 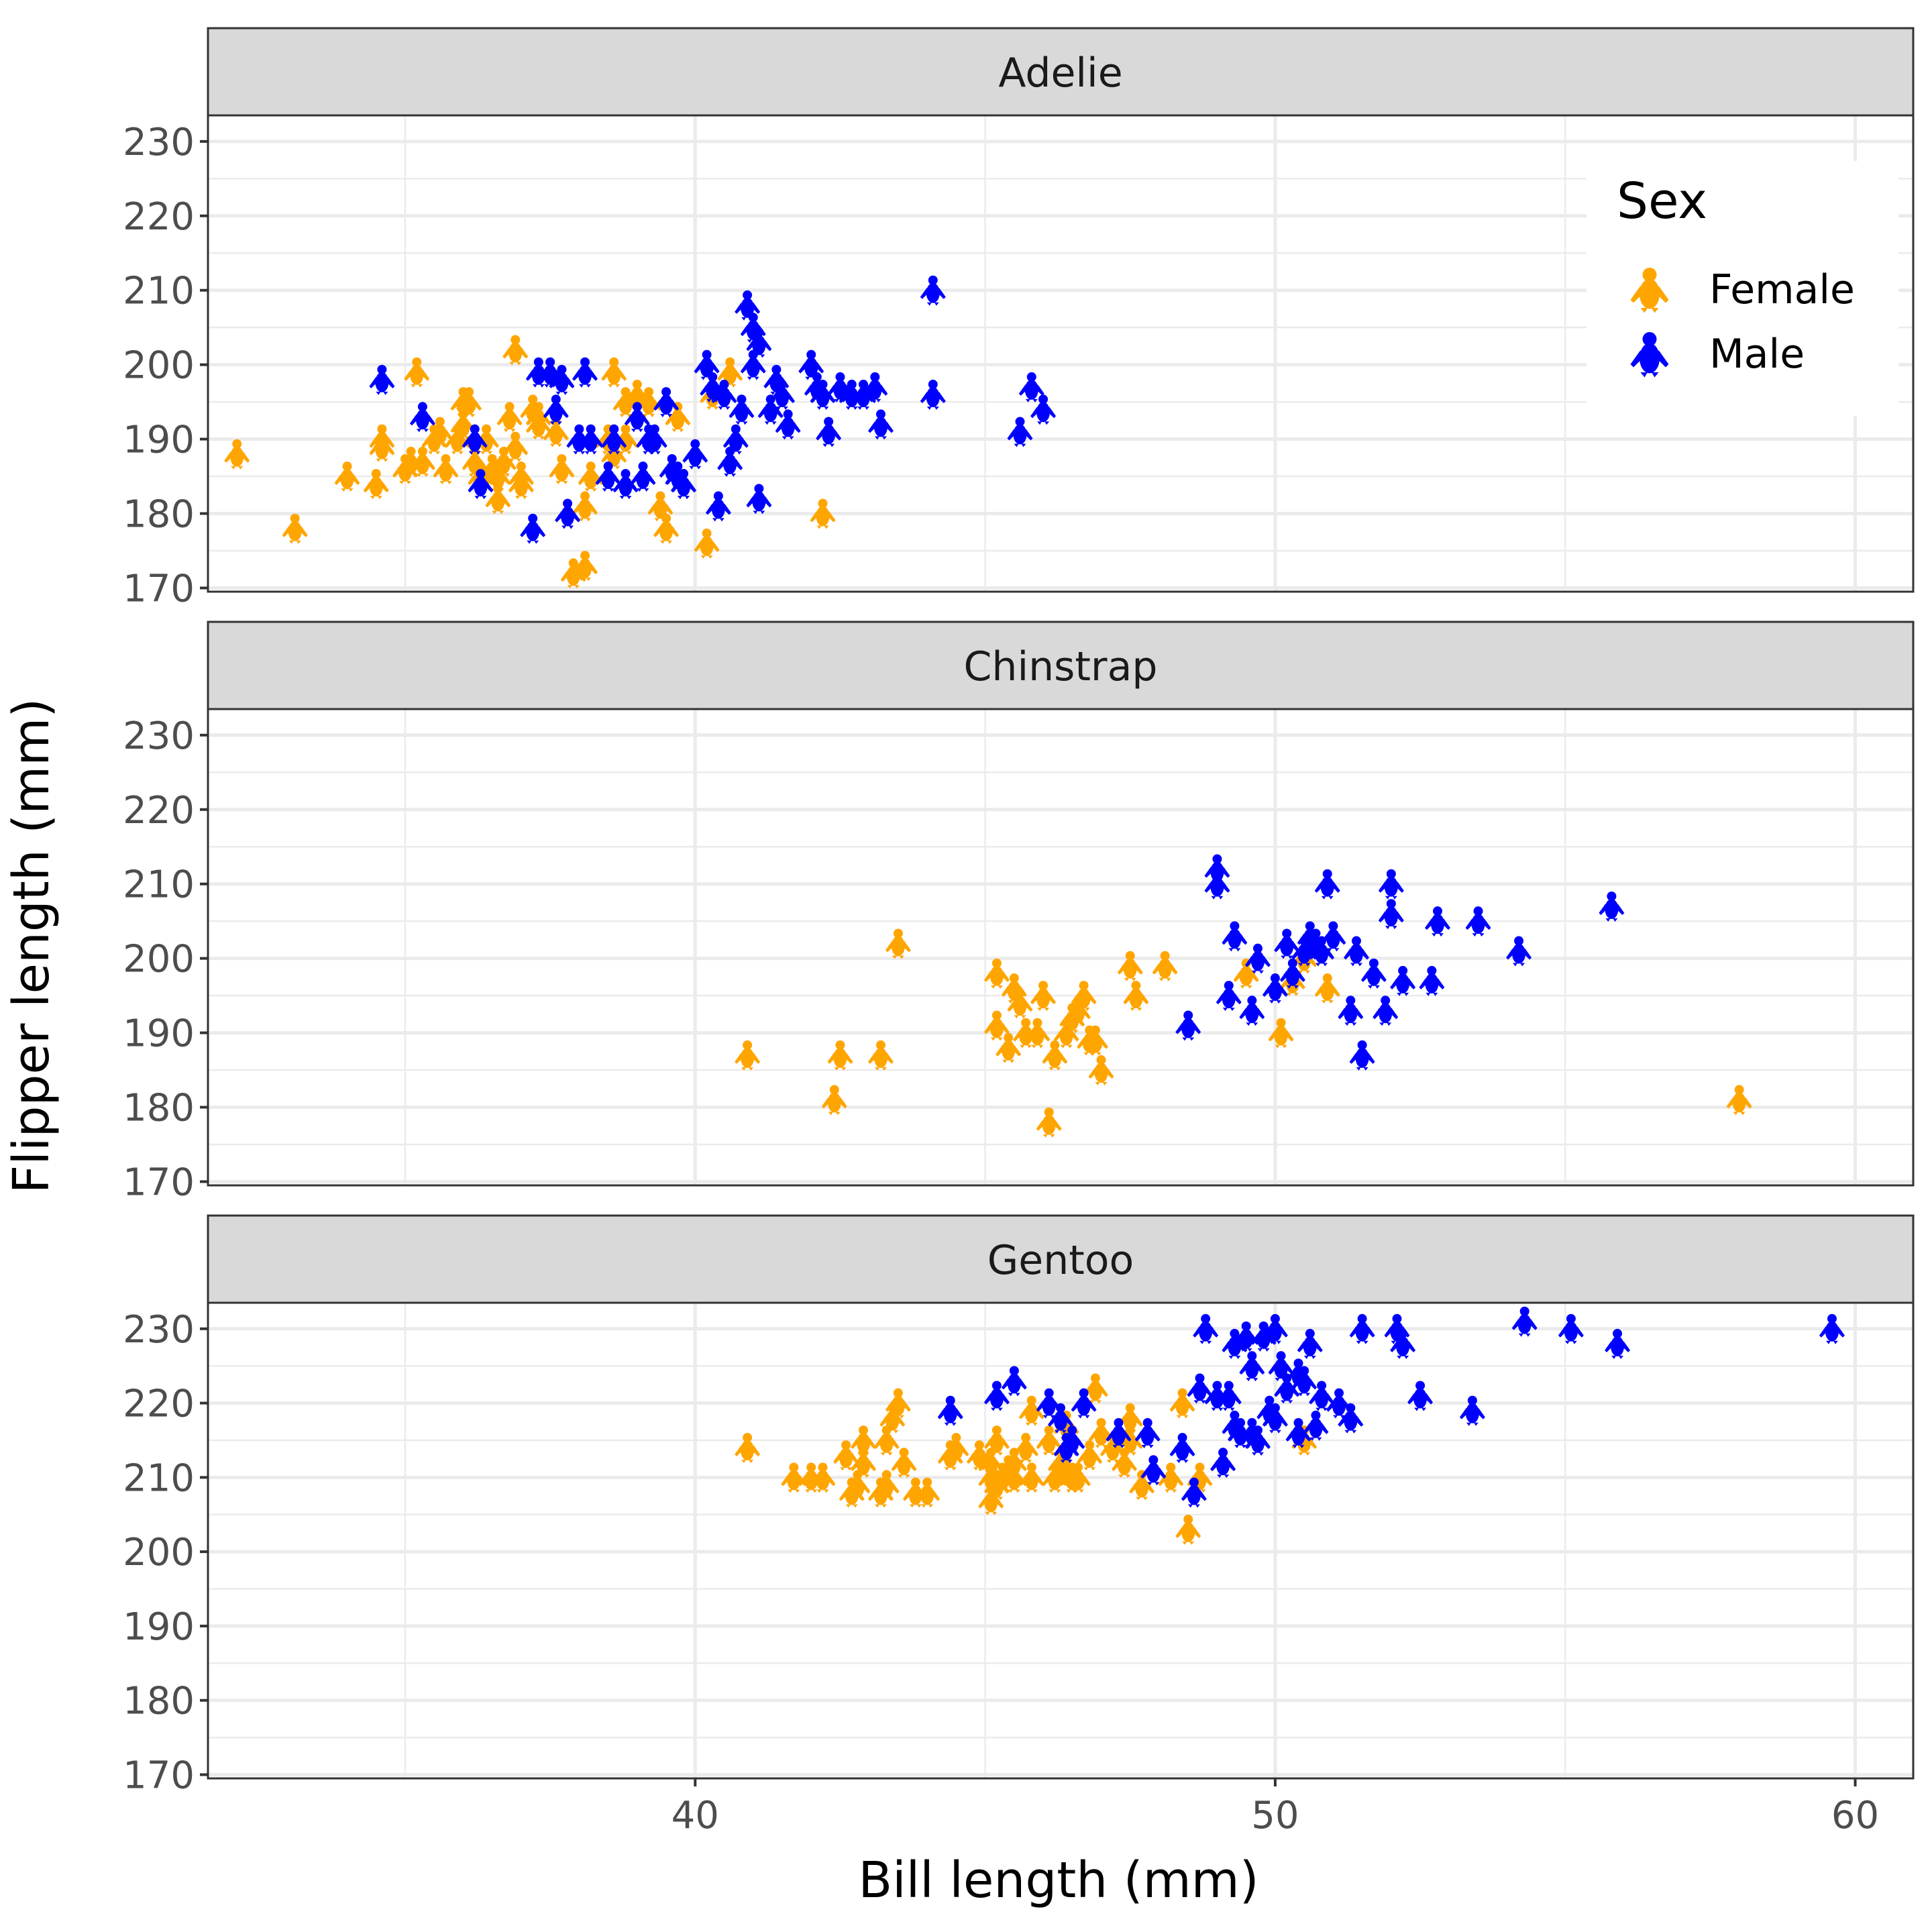 I want to click on x-tick-label: 40, so click(x=695, y=1815).